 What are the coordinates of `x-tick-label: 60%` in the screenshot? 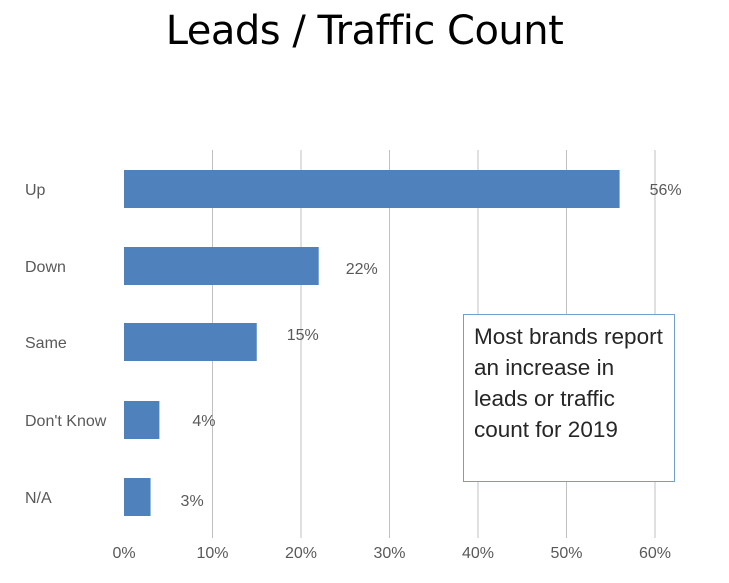 It's located at (655, 553).